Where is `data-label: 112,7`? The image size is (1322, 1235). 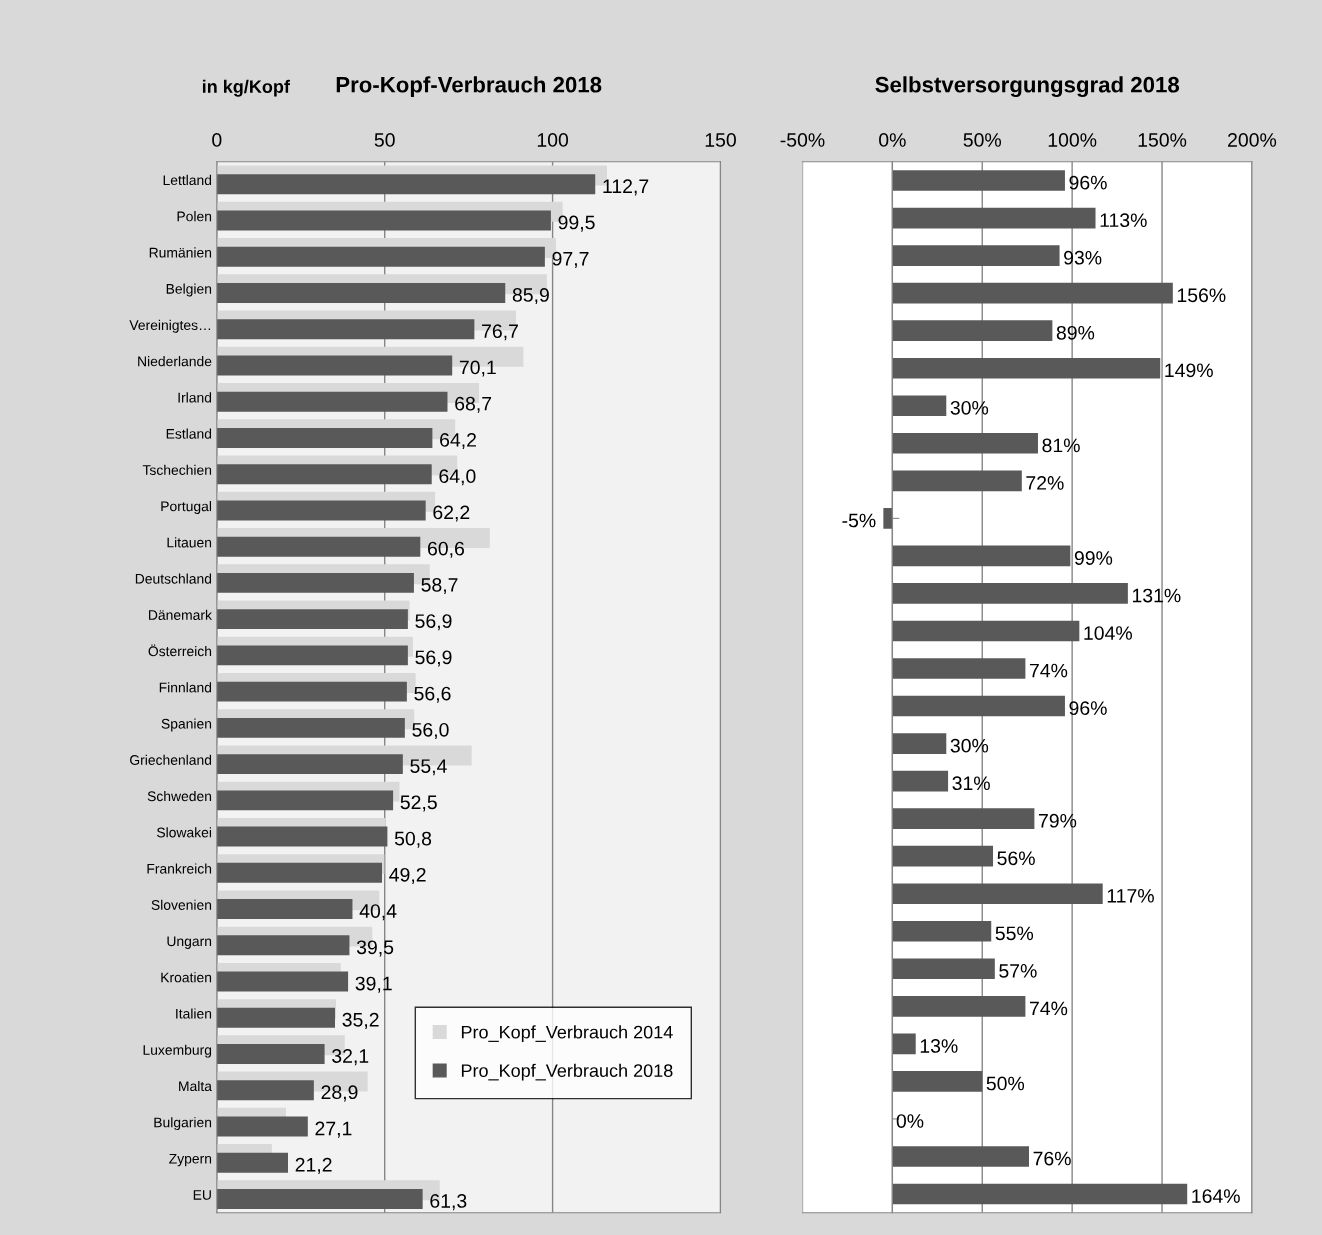
data-label: 112,7 is located at coordinates (626, 187).